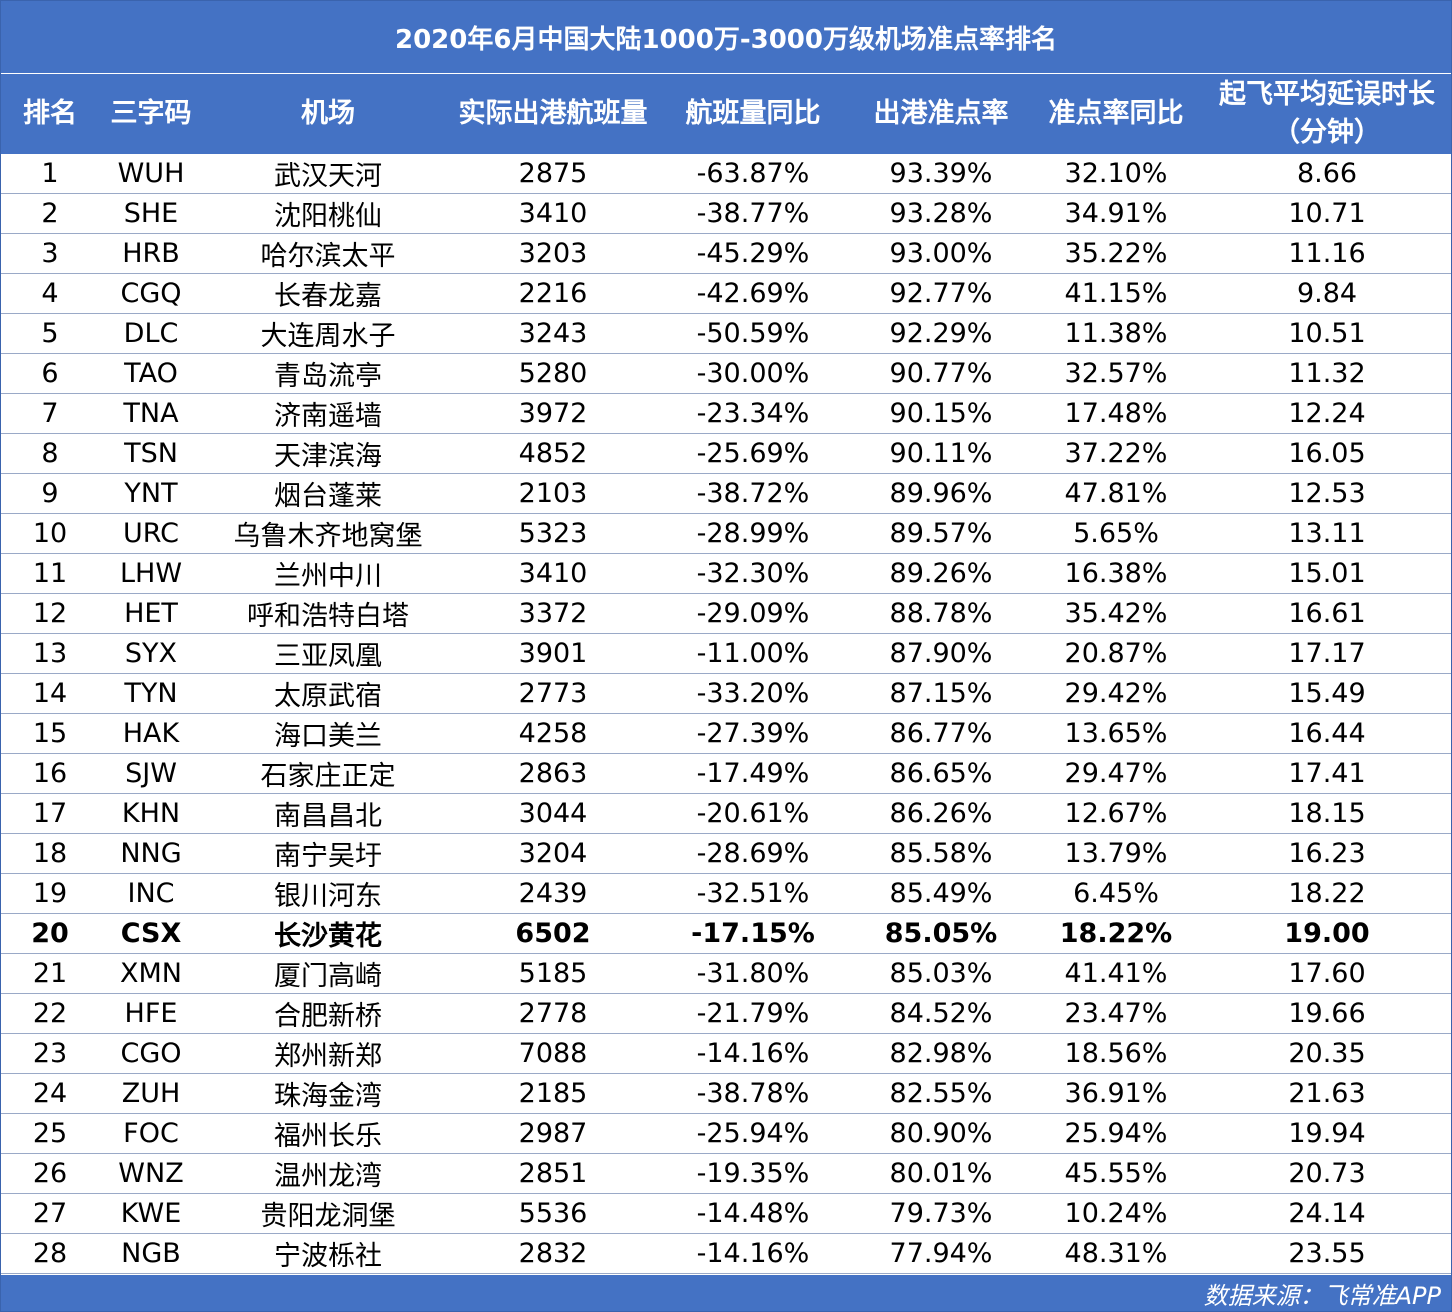 The width and height of the screenshot is (1452, 1312). Describe the element at coordinates (1116, 293) in the screenshot. I see `cell-ontime-yoy: 41.15%` at that location.